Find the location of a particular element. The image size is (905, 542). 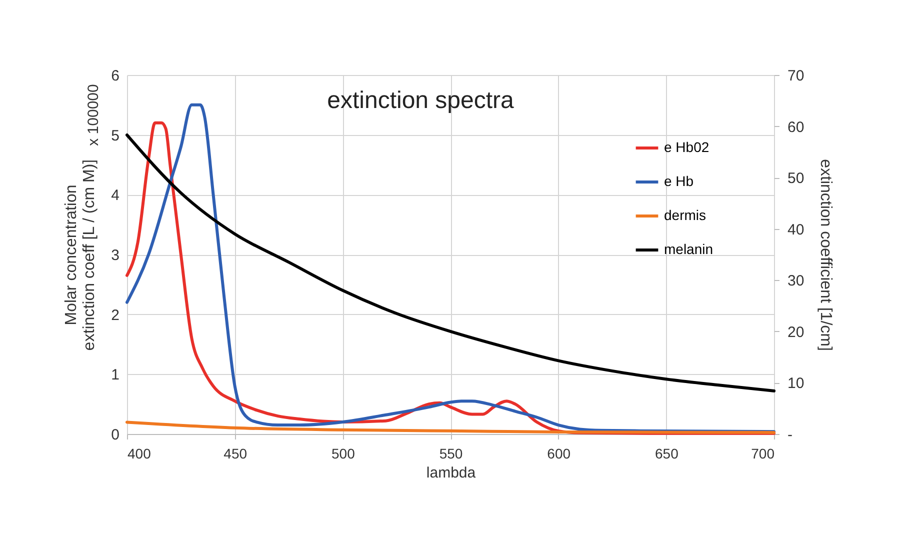

y2-tick-label: 60 is located at coordinates (796, 127).